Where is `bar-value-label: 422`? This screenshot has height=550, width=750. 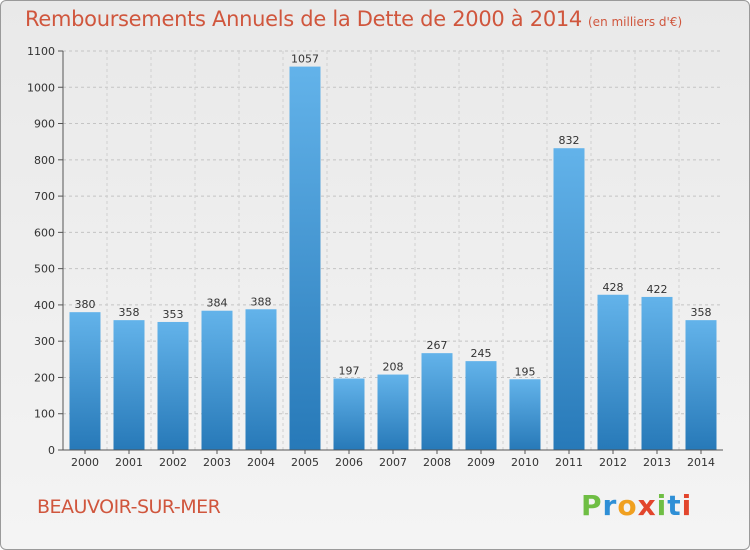 bar-value-label: 422 is located at coordinates (657, 289).